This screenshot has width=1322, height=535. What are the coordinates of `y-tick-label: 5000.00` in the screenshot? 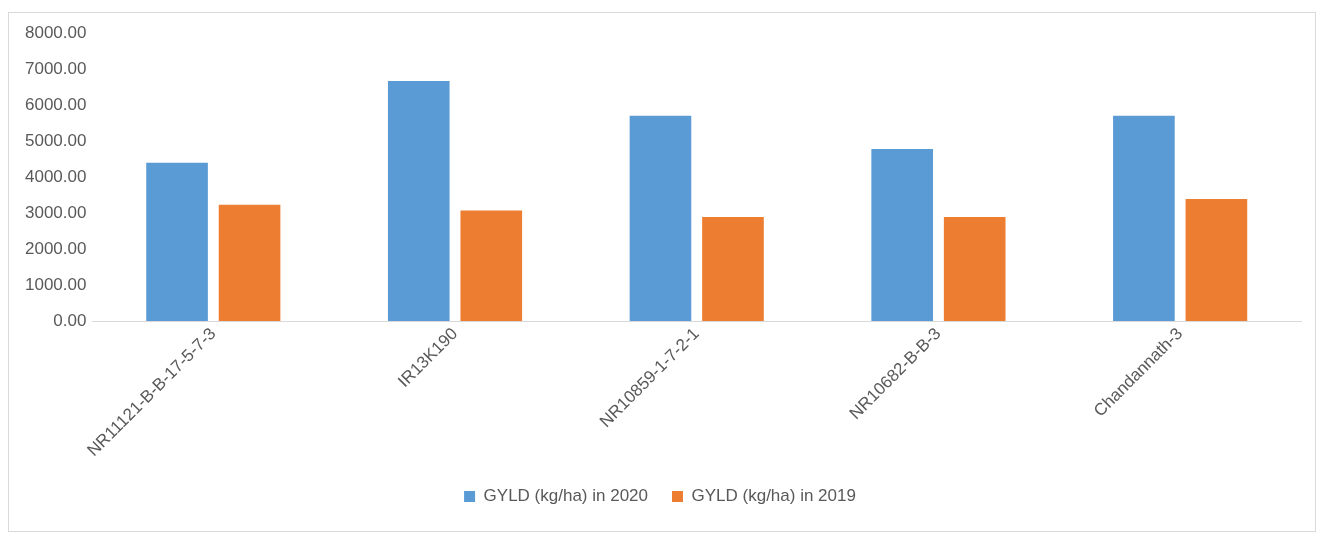 It's located at (56, 140).